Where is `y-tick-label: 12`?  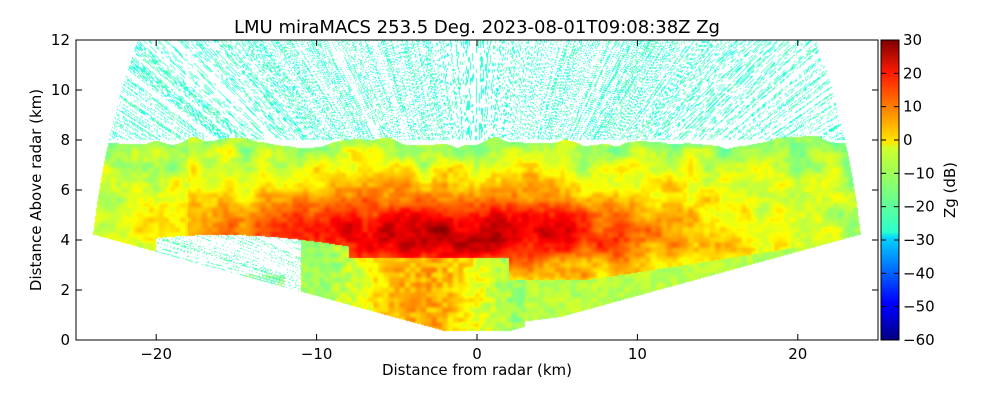
y-tick-label: 12 is located at coordinates (60, 40).